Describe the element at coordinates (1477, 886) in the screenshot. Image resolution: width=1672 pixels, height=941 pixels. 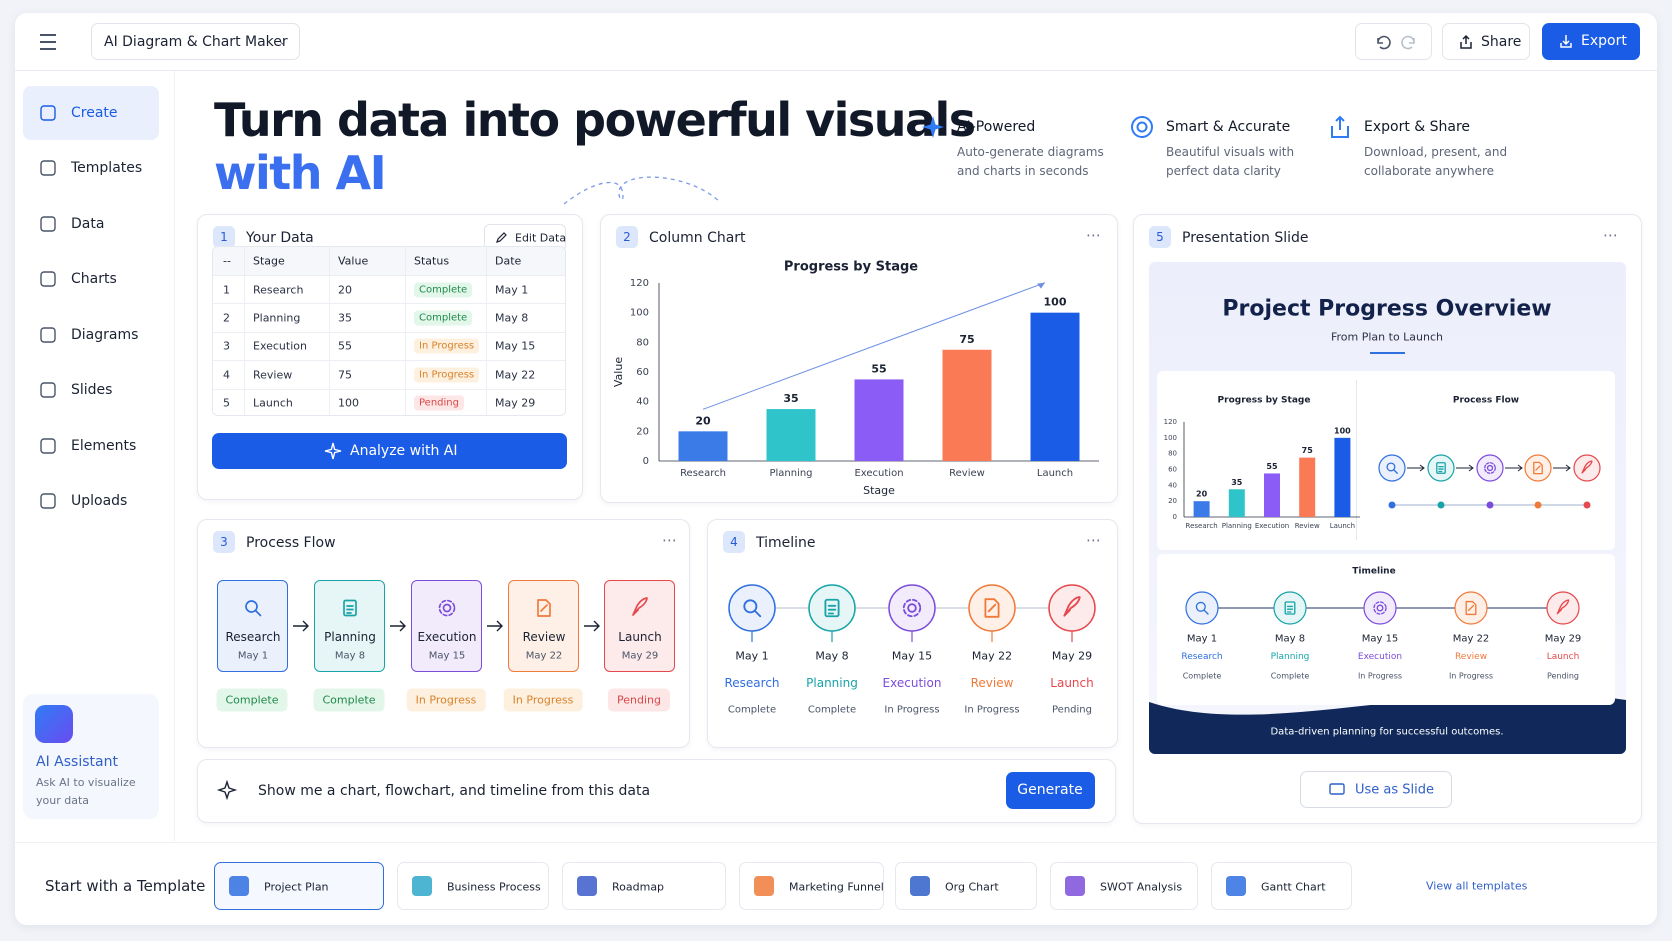
I see `view-all-templates: View all templates` at that location.